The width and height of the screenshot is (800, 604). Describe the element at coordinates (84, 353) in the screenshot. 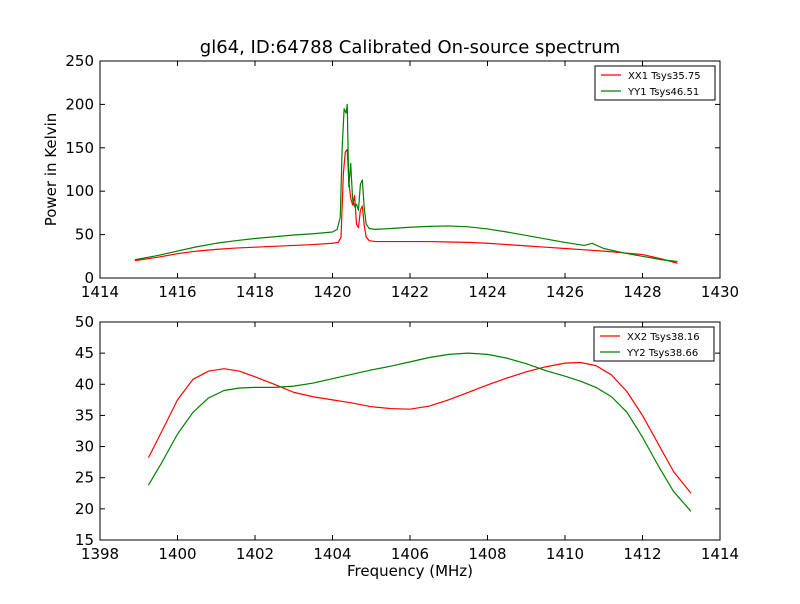

I see `y-tick-label: 45` at that location.